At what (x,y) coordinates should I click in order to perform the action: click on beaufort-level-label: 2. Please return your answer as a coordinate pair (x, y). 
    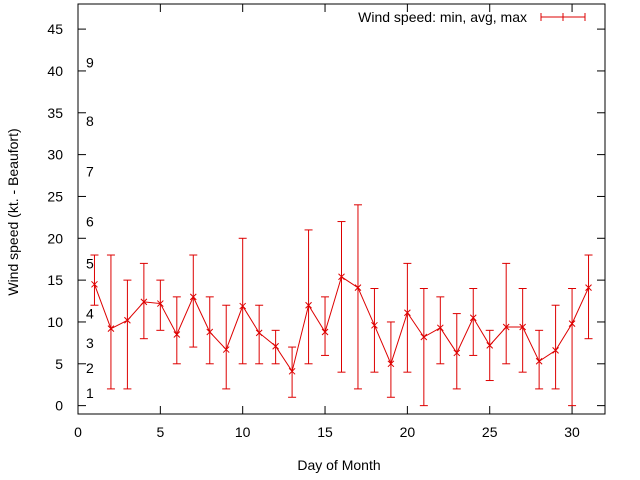
    Looking at the image, I should click on (90, 368).